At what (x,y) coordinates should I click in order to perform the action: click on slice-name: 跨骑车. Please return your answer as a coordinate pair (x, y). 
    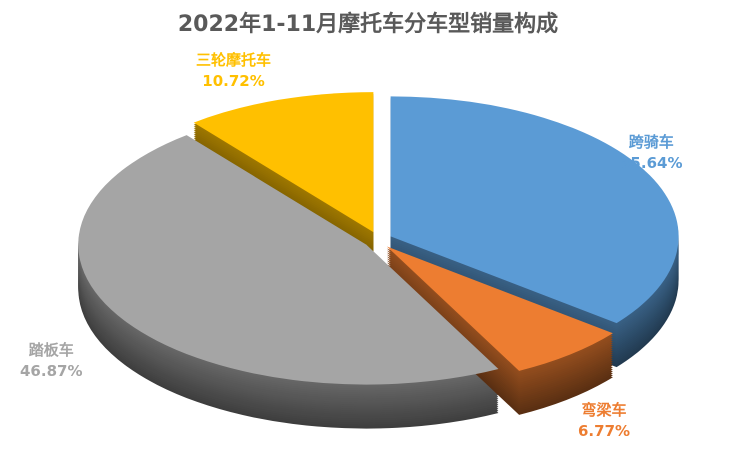
    Looking at the image, I should click on (651, 142).